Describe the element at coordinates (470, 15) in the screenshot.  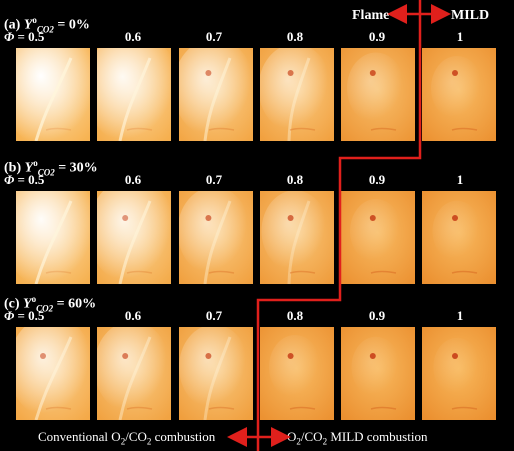
I see `mild-label: MILD` at that location.